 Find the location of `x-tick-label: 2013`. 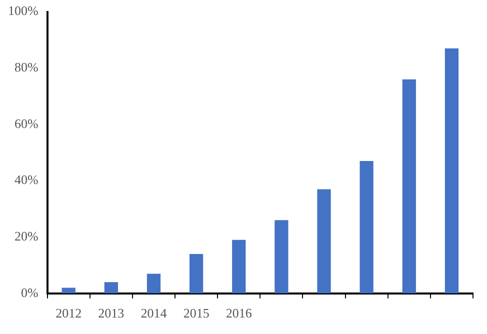

x-tick-label: 2013 is located at coordinates (111, 313).